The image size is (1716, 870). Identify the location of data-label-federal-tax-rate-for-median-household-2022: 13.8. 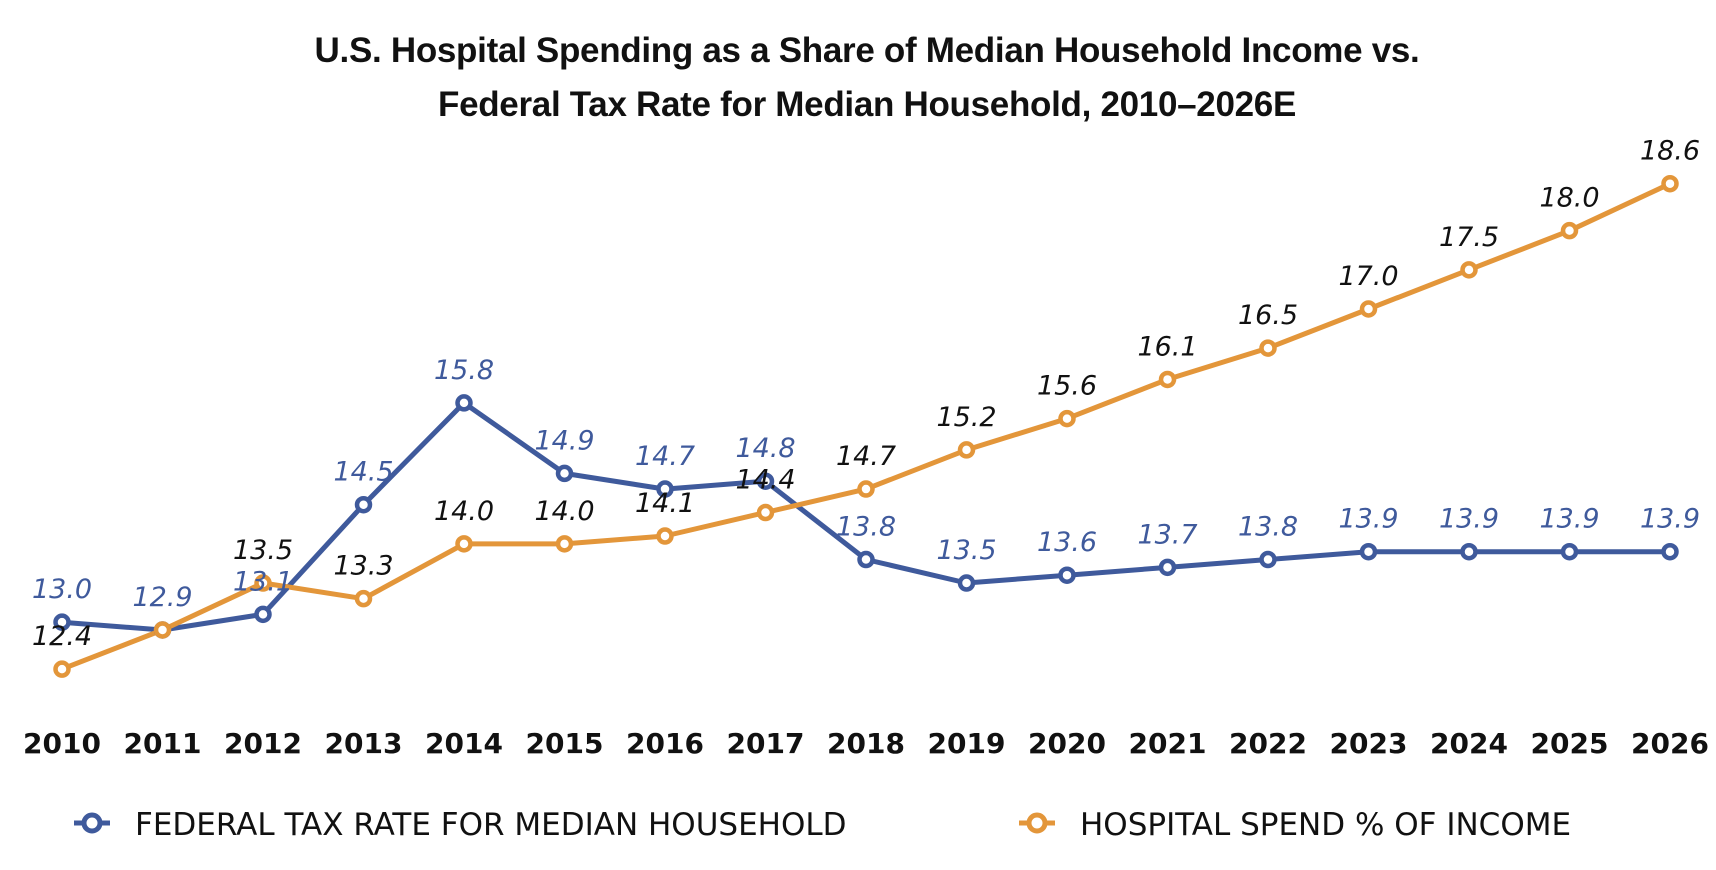
(1268, 527).